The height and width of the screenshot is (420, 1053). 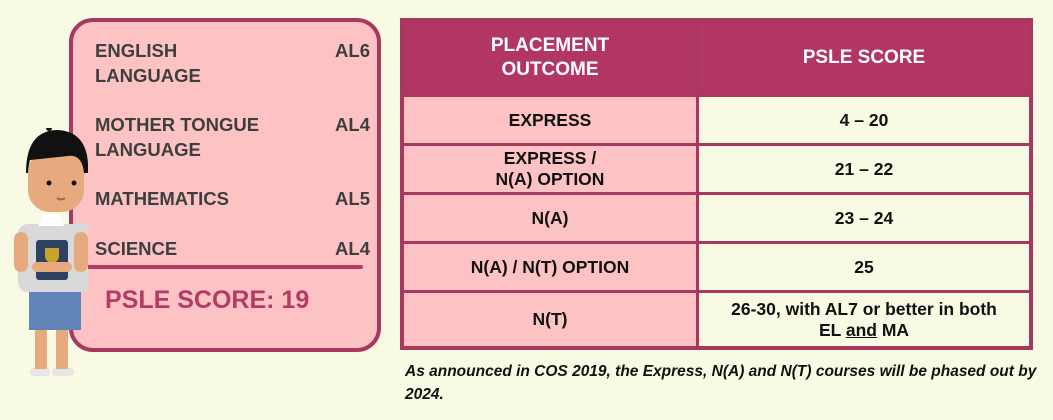 What do you see at coordinates (51, 252) in the screenshot?
I see `student-illustration` at bounding box center [51, 252].